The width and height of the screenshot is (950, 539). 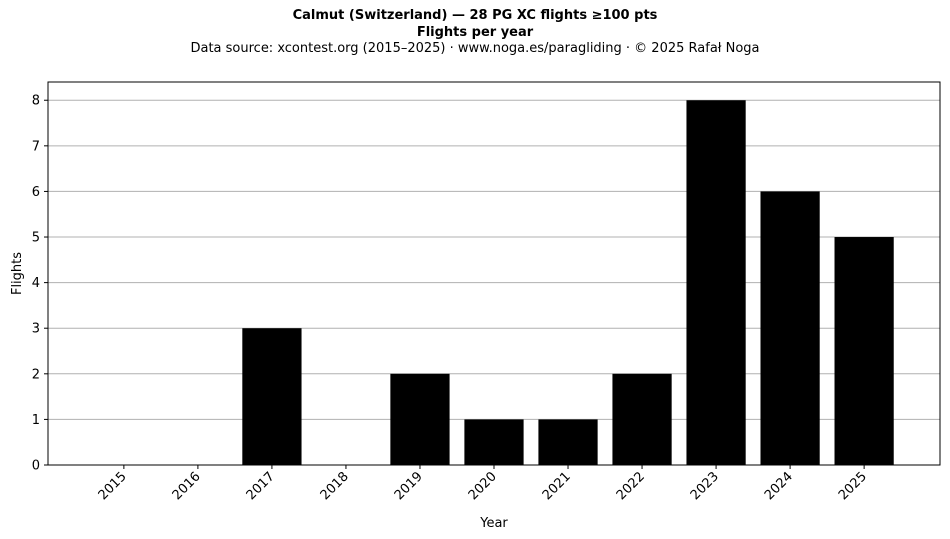 I want to click on y-tick-label-6: 6, so click(x=36, y=192).